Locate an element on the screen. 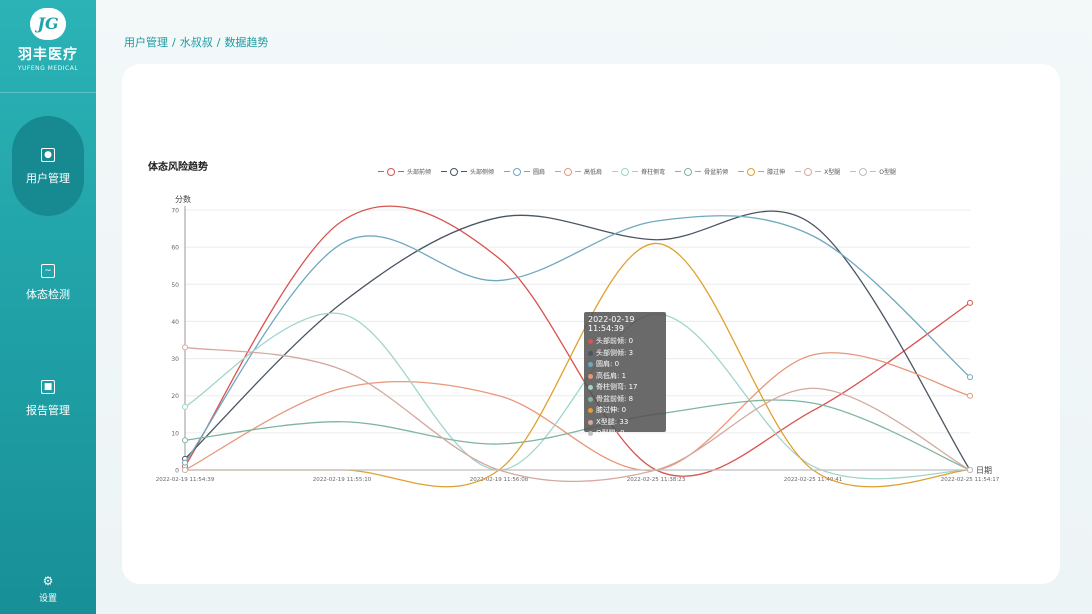 Image resolution: width=1092 pixels, height=614 pixels. legend-item: 脊柱侧弯 is located at coordinates (638, 171).